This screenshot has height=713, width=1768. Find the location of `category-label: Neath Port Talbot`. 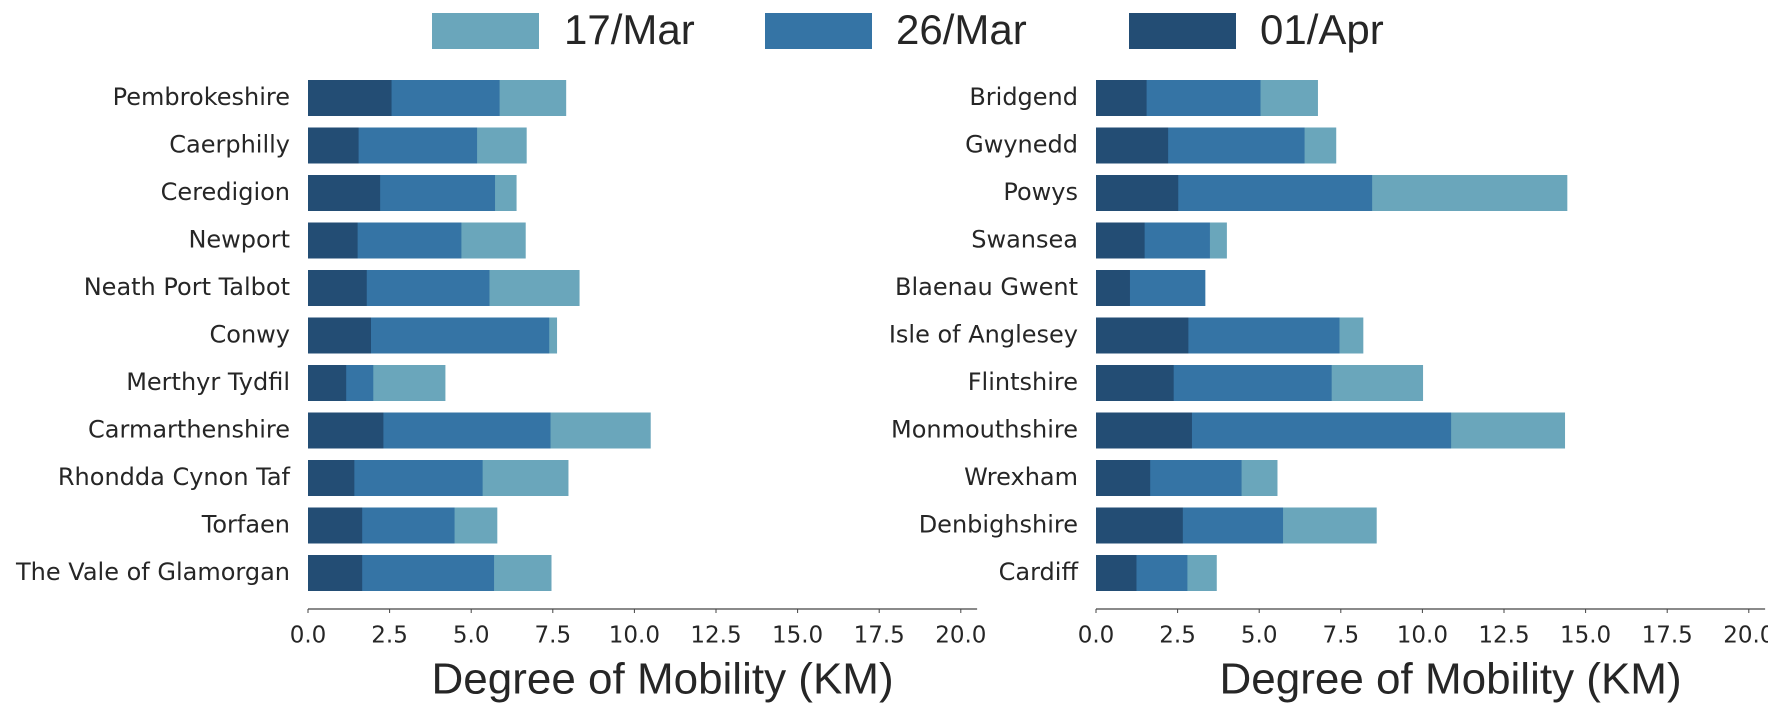

category-label: Neath Port Talbot is located at coordinates (187, 287).